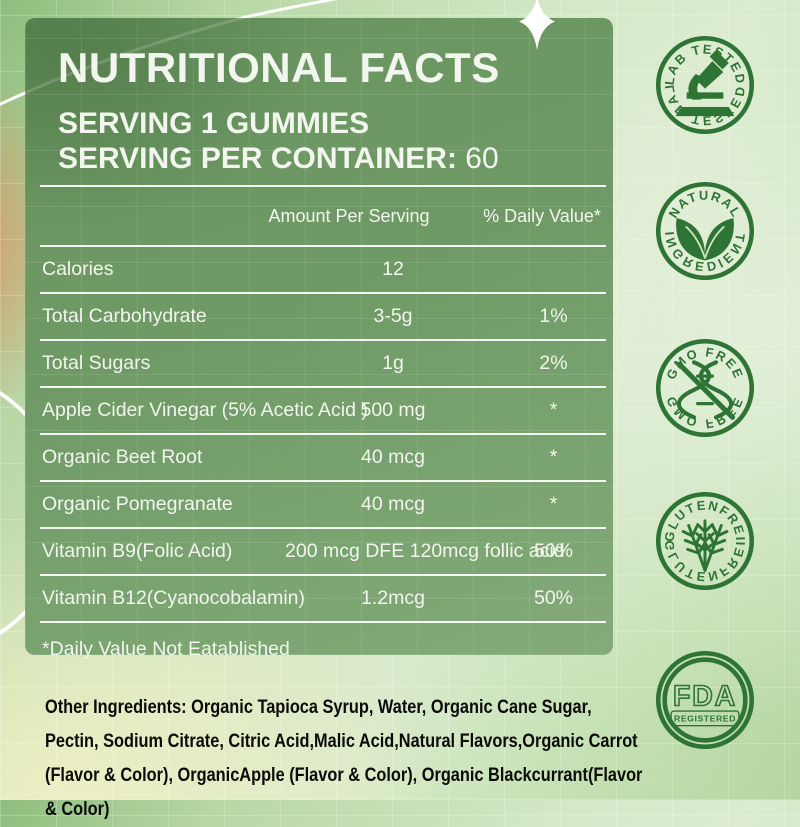 The width and height of the screenshot is (800, 827). I want to click on table-row: Vitamin B12(Cyanocobalamin) 1.2mcg 50%, so click(323, 597).